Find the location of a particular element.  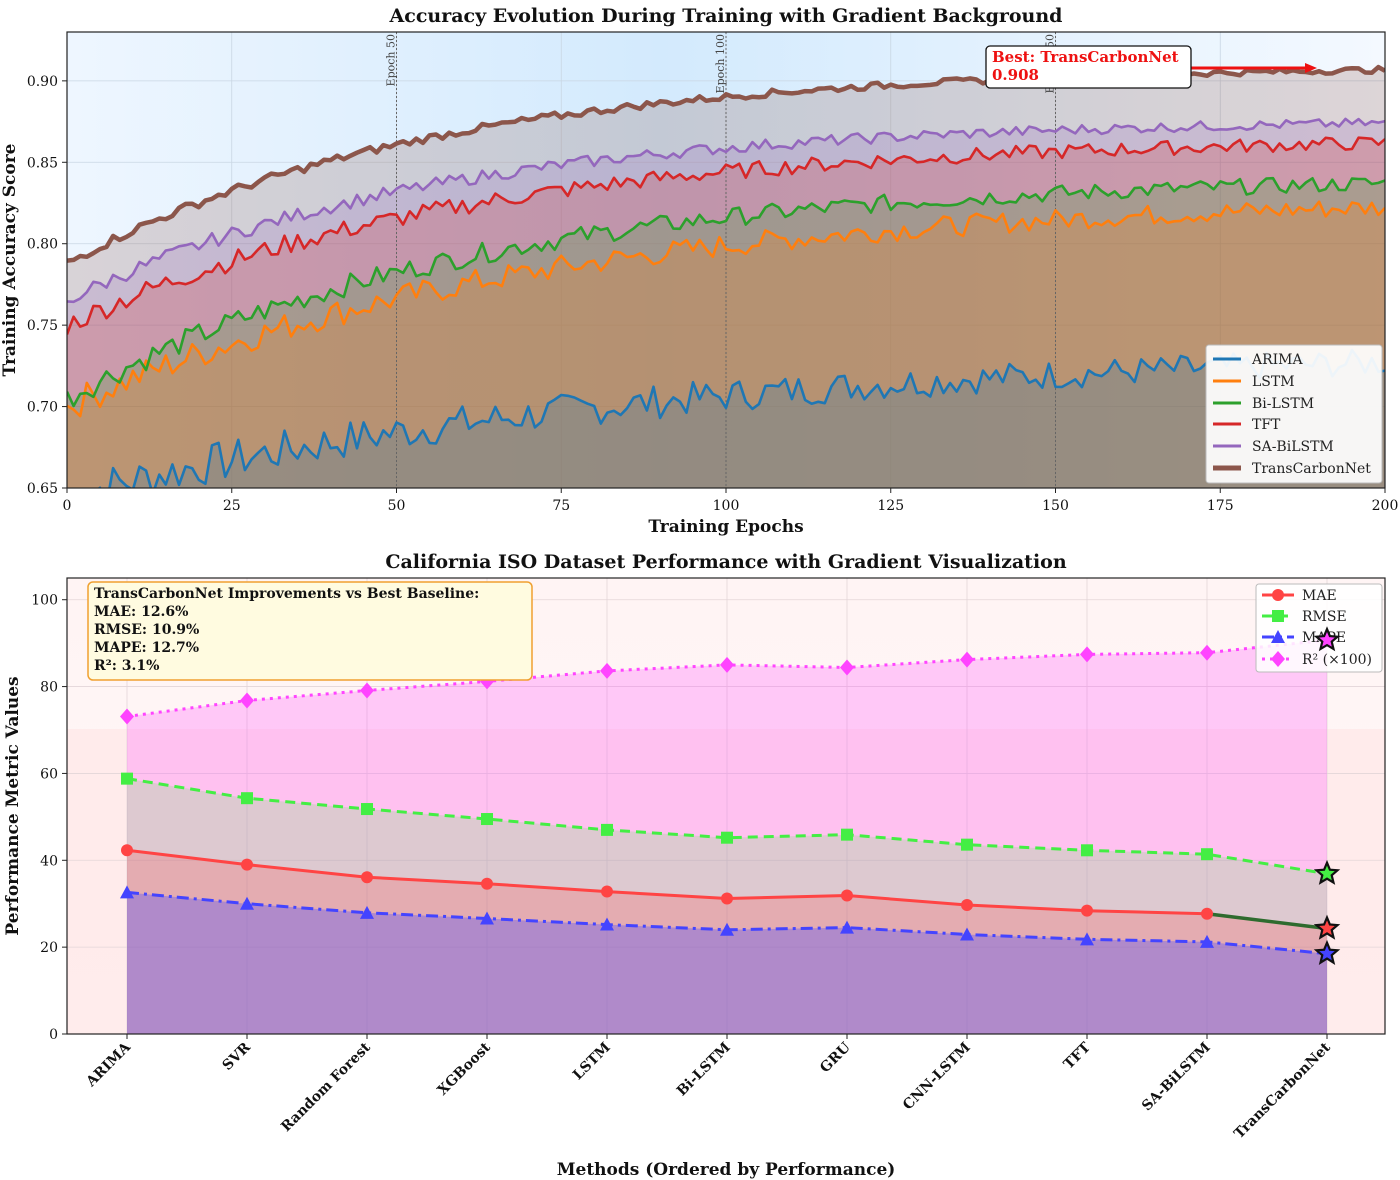

y-tick-label: 0.80 is located at coordinates (42, 245).